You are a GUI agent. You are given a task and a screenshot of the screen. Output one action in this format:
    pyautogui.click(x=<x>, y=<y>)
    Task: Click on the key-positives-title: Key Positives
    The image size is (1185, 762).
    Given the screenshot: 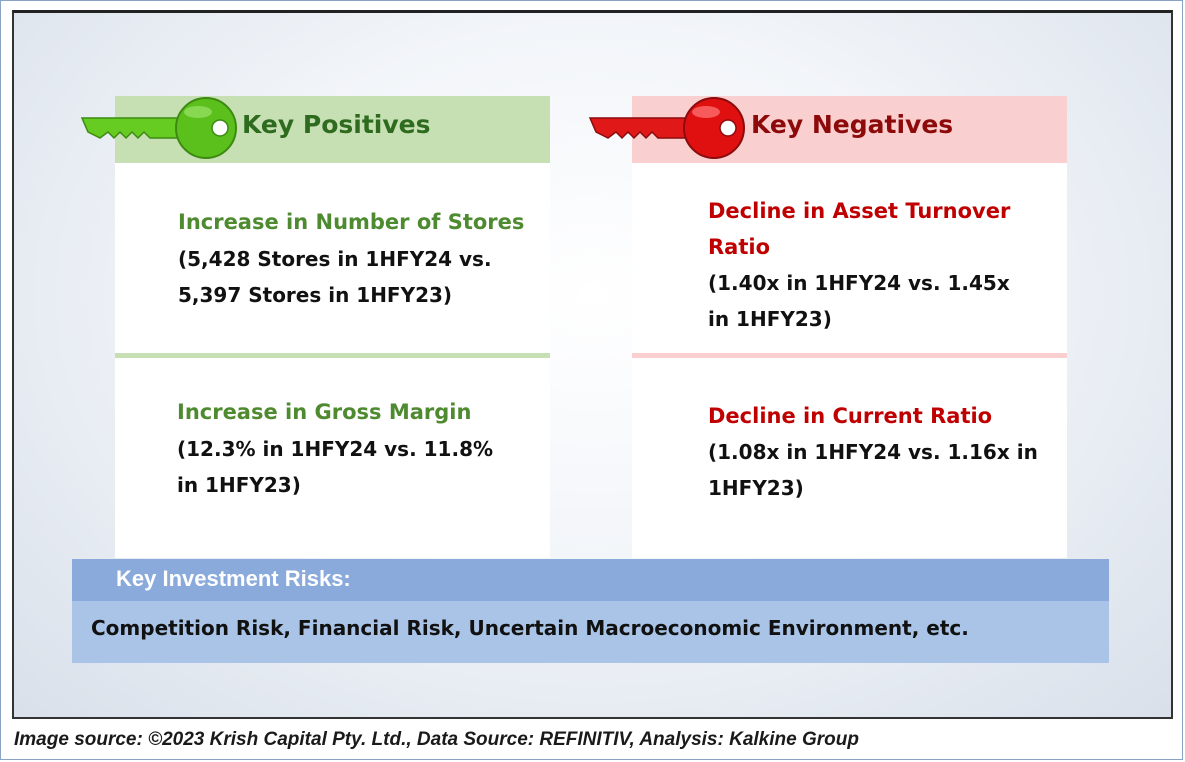 What is the action you would take?
    pyautogui.click(x=336, y=124)
    